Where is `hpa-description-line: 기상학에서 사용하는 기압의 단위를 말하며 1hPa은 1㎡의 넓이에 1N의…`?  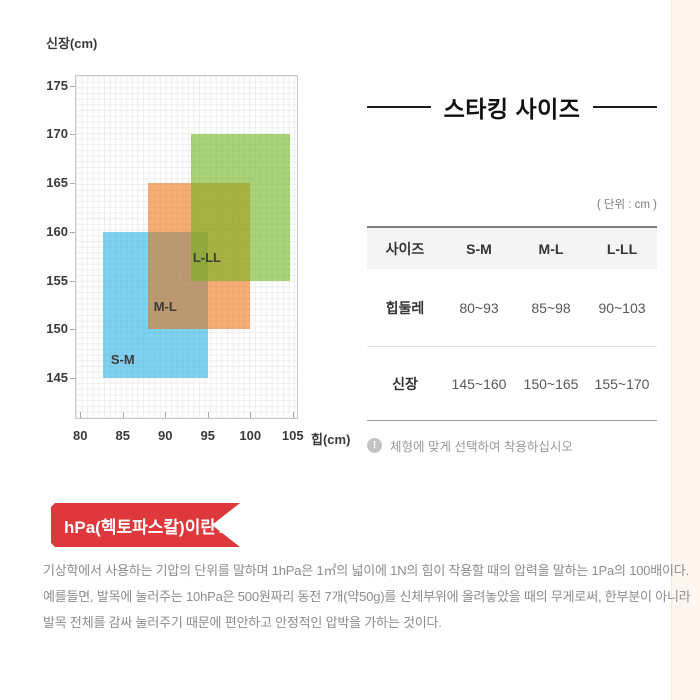
hpa-description-line: 기상학에서 사용하는 기압의 단위를 말하며 1hPa은 1㎡의 넓이에 1N의… is located at coordinates (366, 570).